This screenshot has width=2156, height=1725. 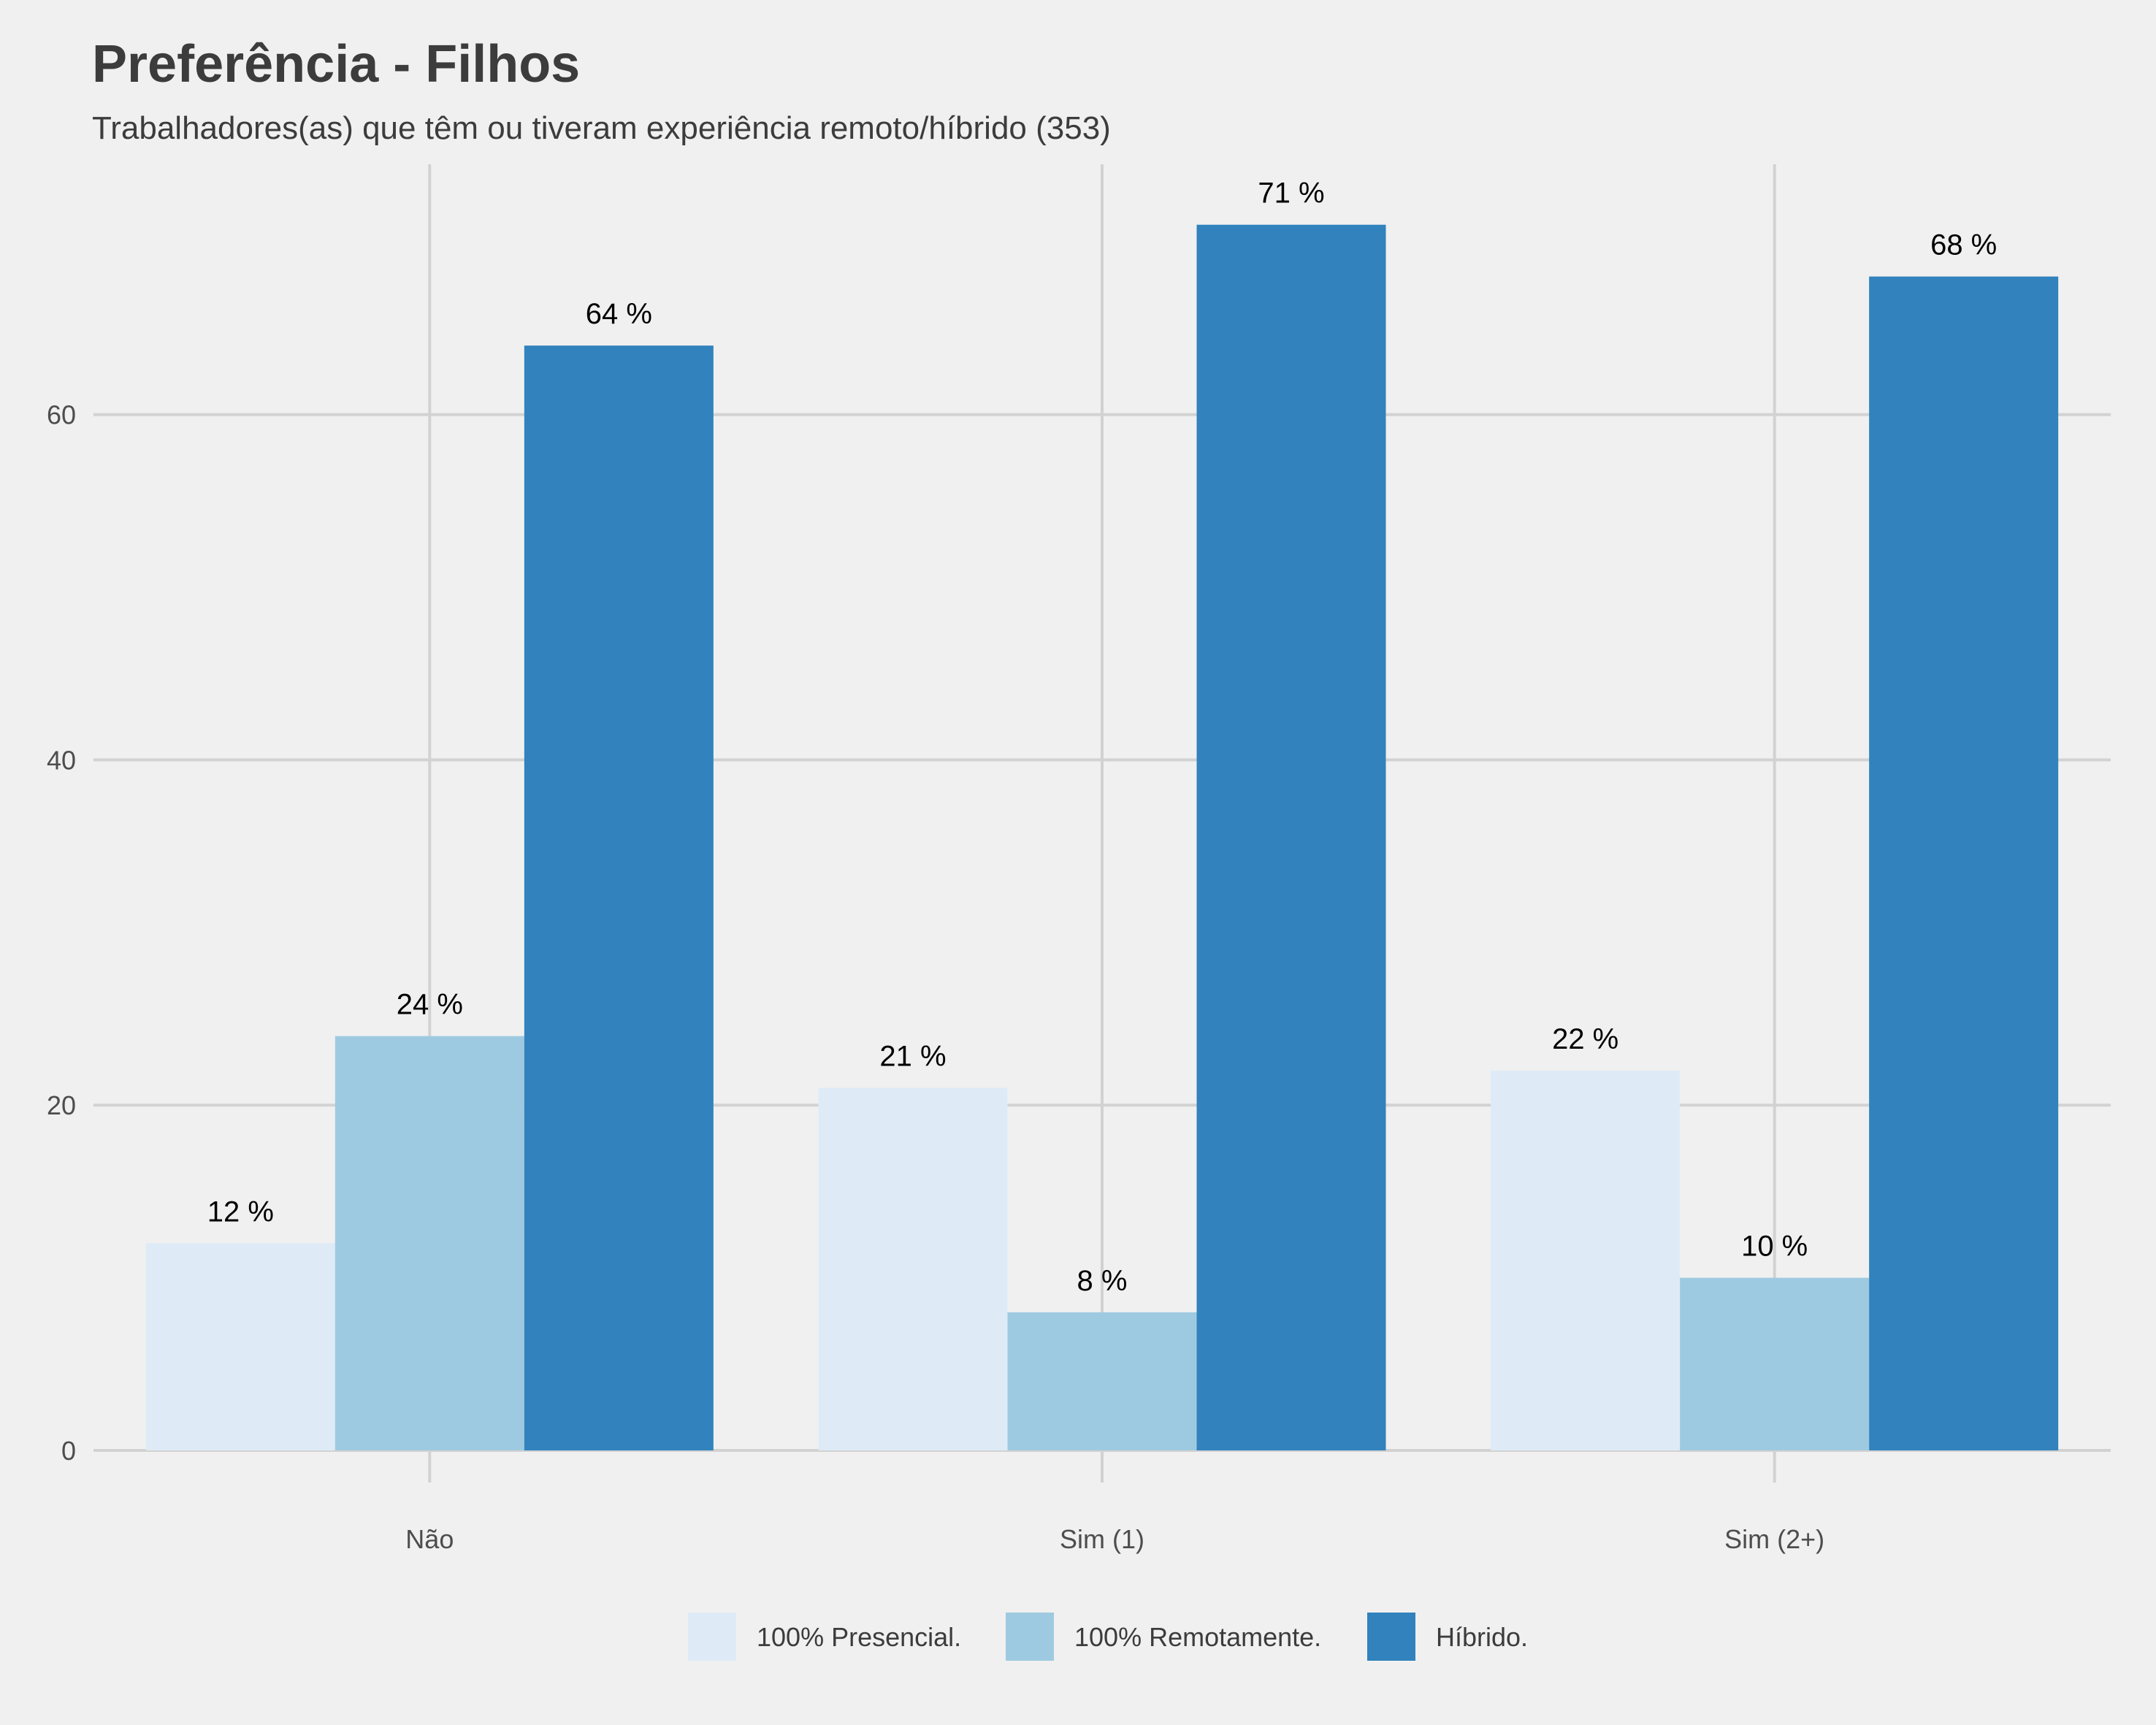 What do you see at coordinates (1198, 1637) in the screenshot?
I see `legend-label: 100% Remotamente.` at bounding box center [1198, 1637].